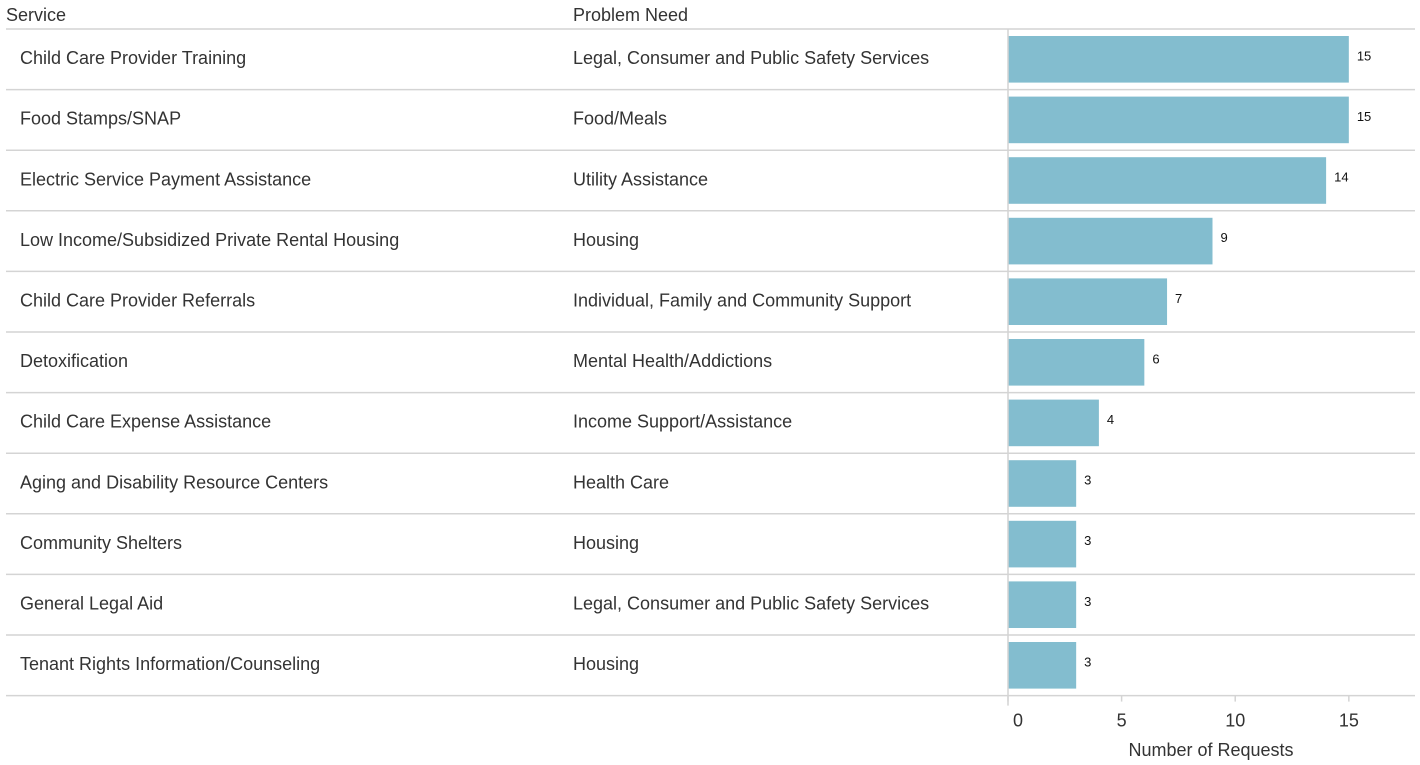  I want to click on x-tick-label: 10, so click(1235, 720).